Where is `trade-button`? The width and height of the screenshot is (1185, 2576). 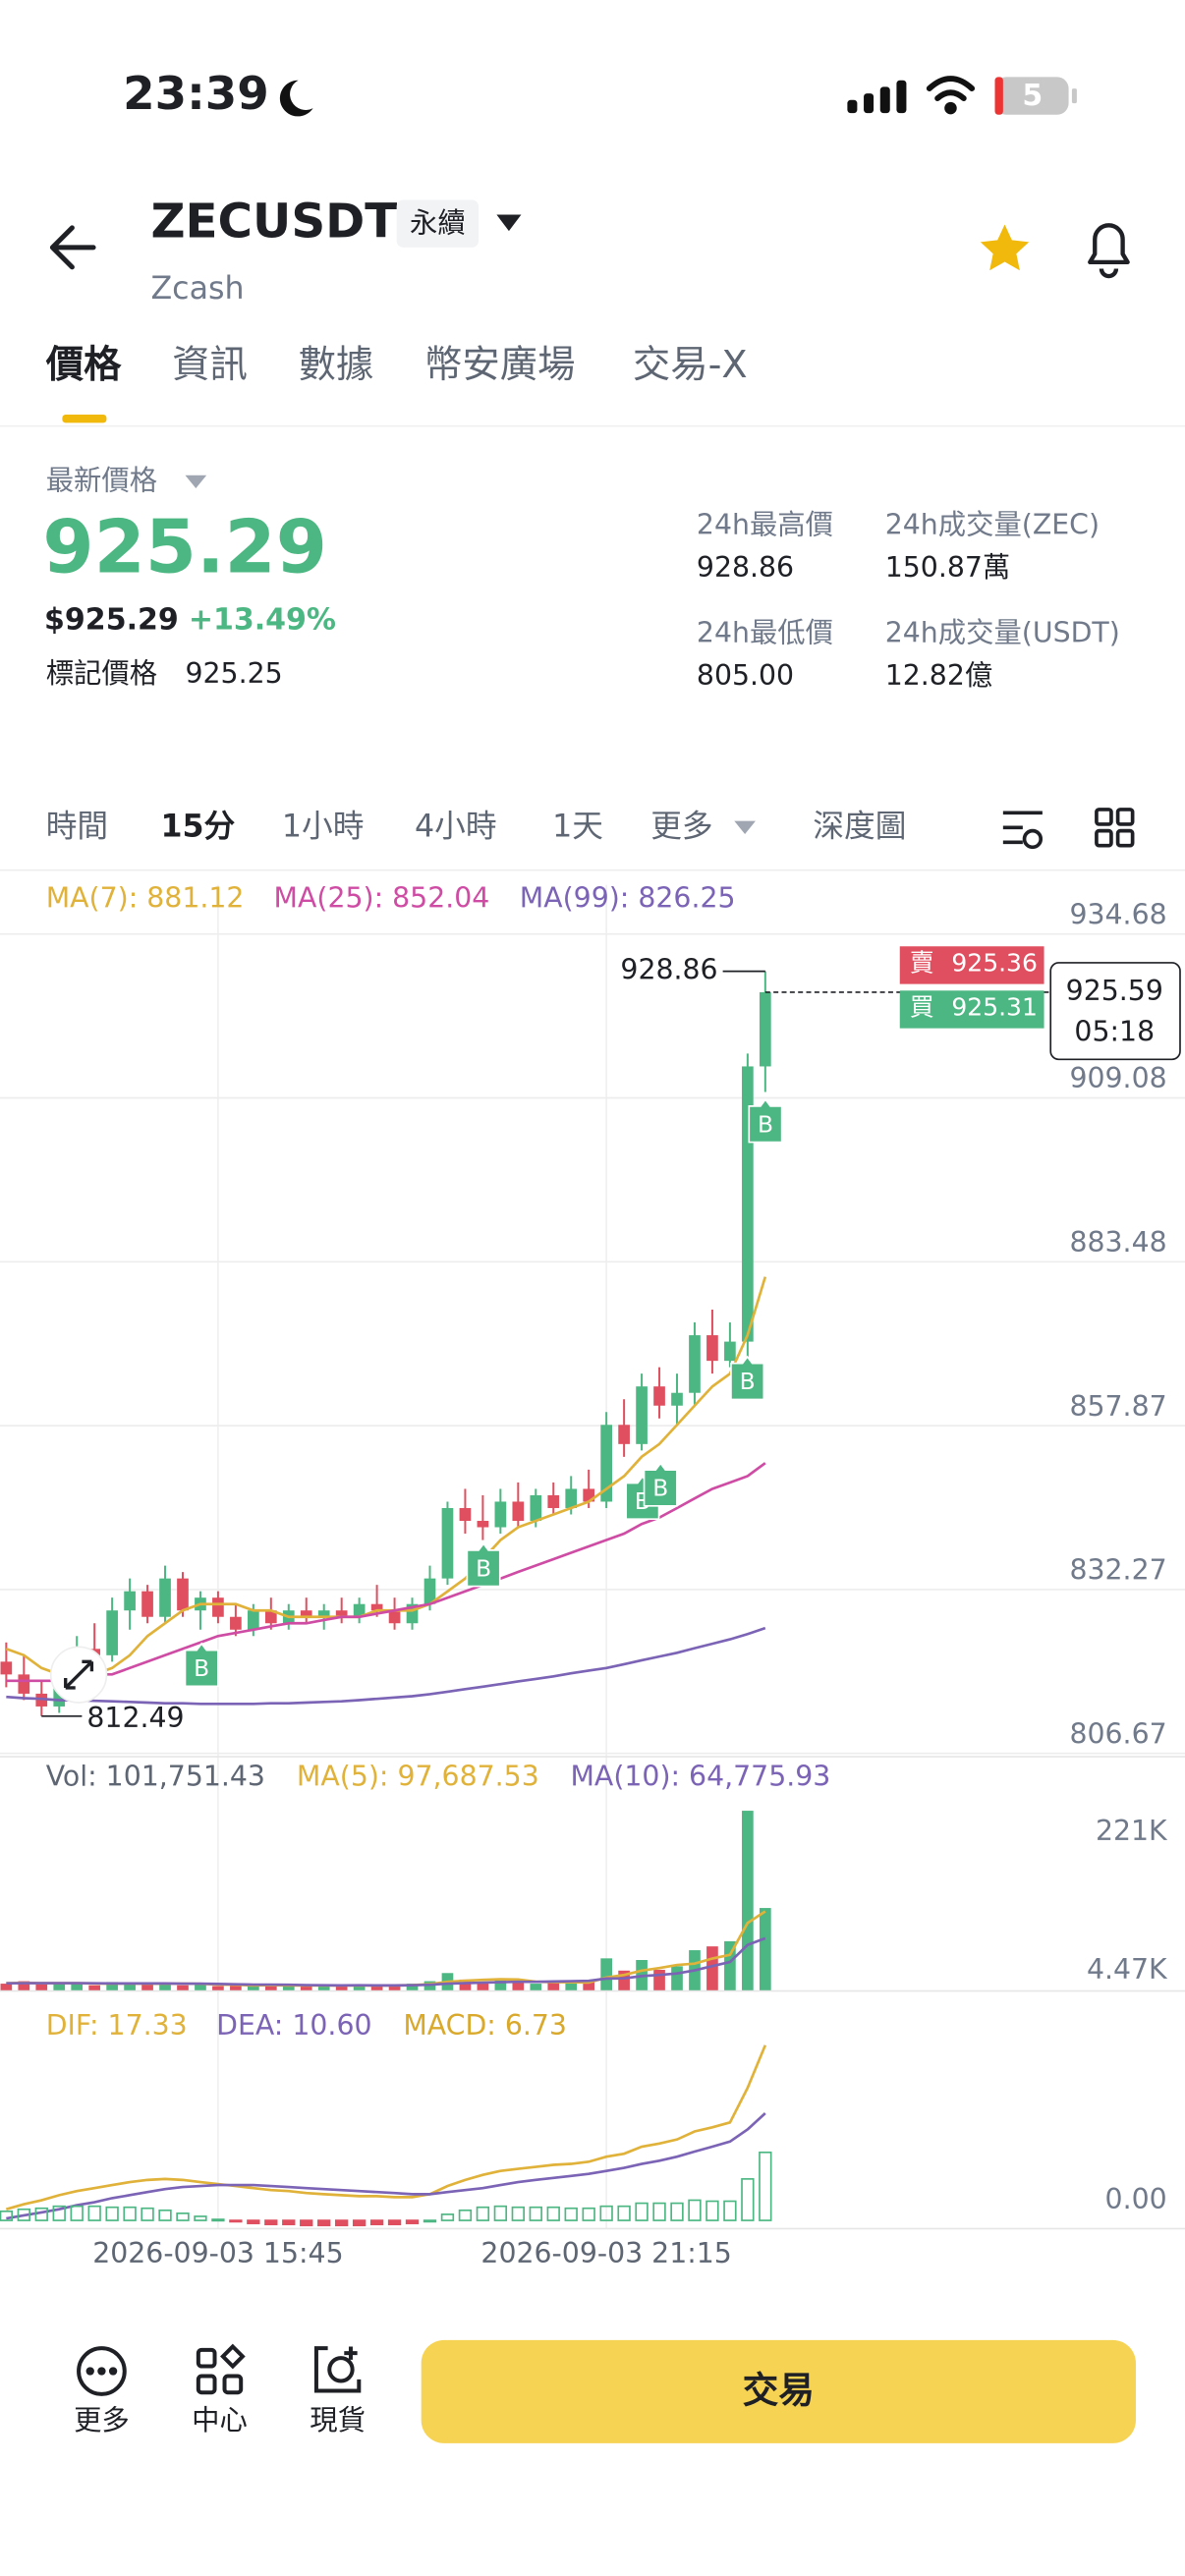
trade-button is located at coordinates (779, 2391).